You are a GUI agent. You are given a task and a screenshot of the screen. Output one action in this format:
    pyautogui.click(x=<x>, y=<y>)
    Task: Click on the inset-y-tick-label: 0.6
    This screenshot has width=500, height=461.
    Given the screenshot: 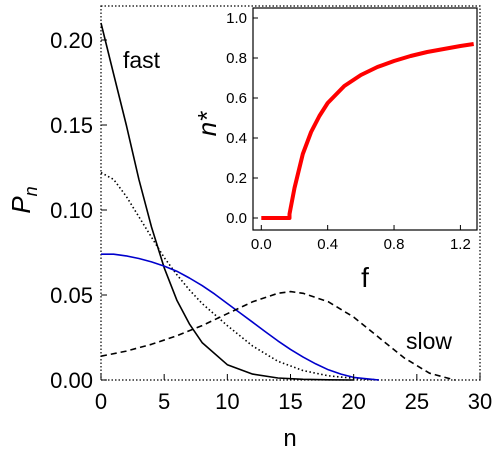 What is the action you would take?
    pyautogui.click(x=236, y=98)
    